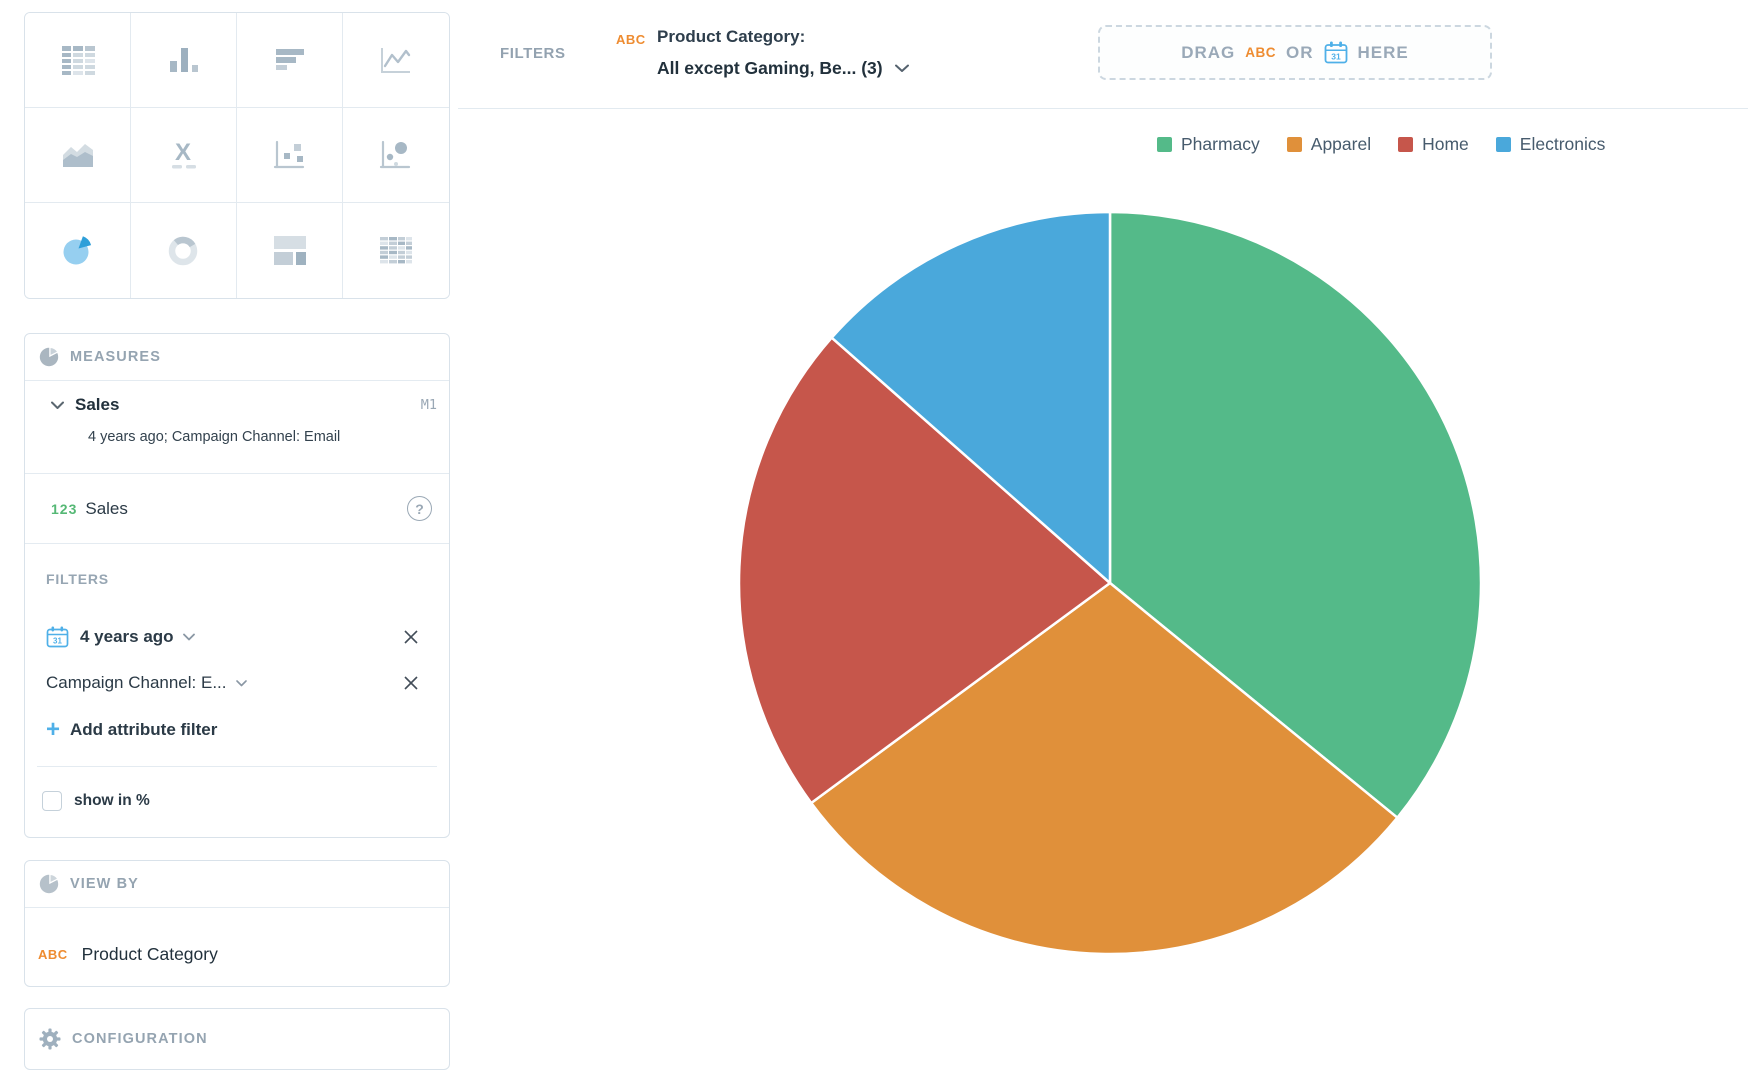  I want to click on bubble-chart-icon, so click(395, 154).